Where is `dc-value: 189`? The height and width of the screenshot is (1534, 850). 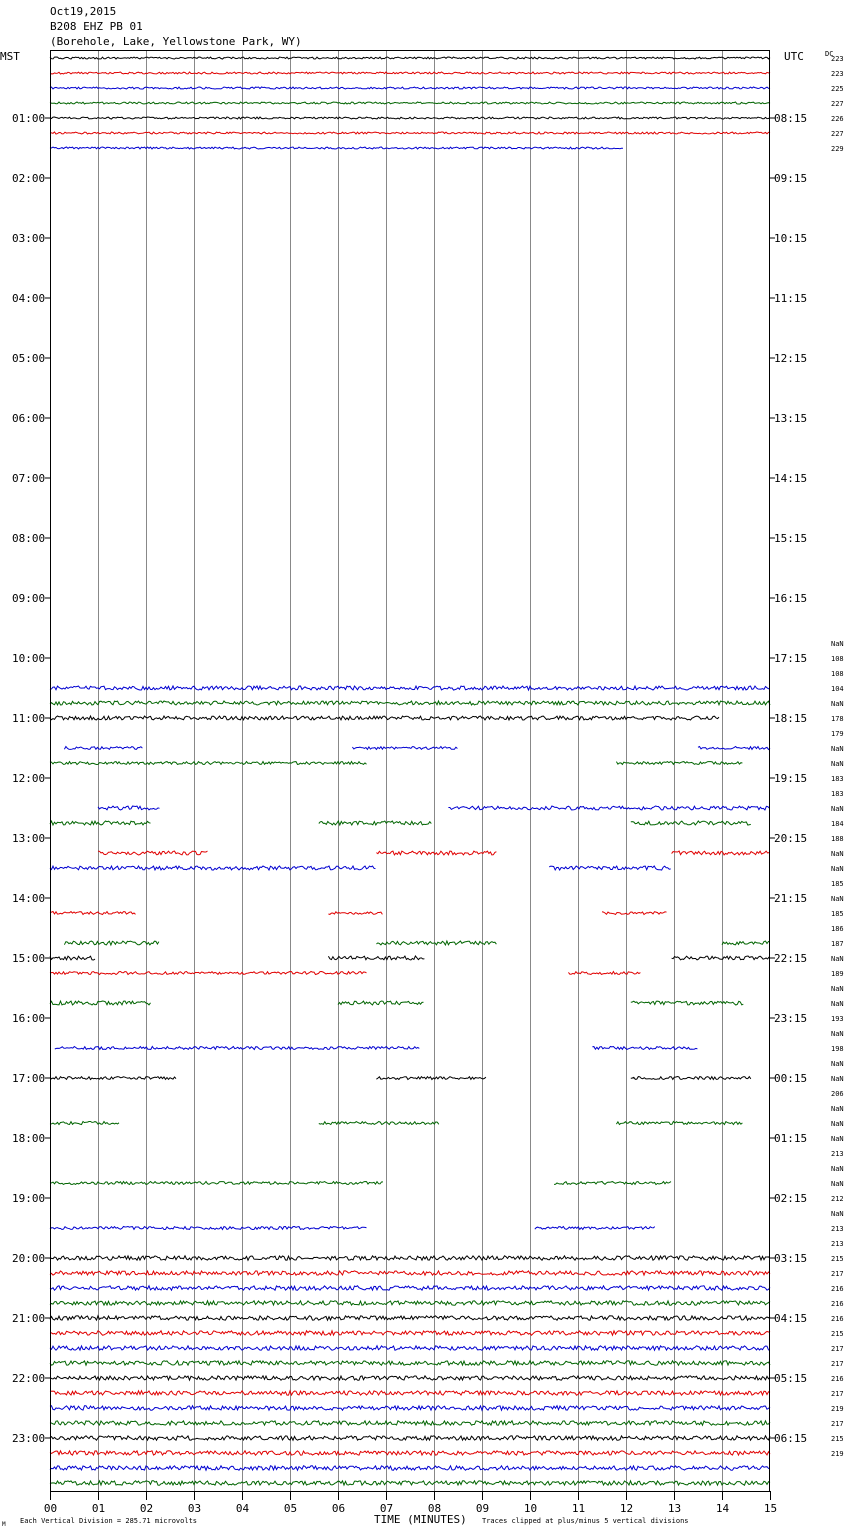 dc-value: 189 is located at coordinates (837, 974).